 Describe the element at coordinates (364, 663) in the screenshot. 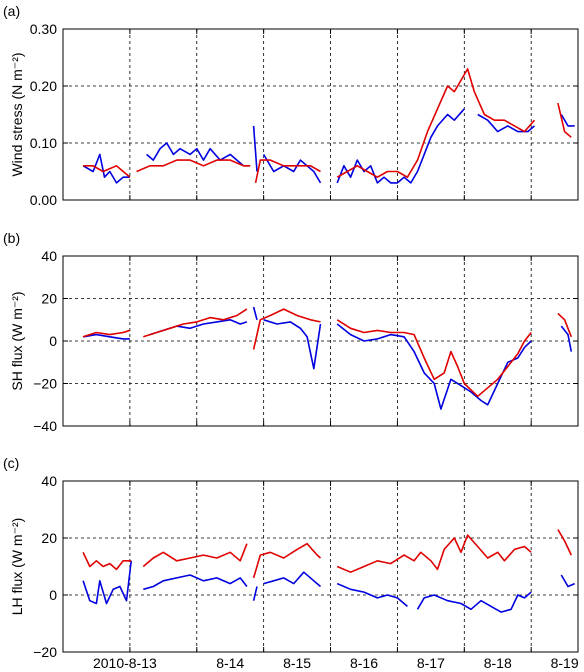

I see `x-tick-label: 8-16` at that location.